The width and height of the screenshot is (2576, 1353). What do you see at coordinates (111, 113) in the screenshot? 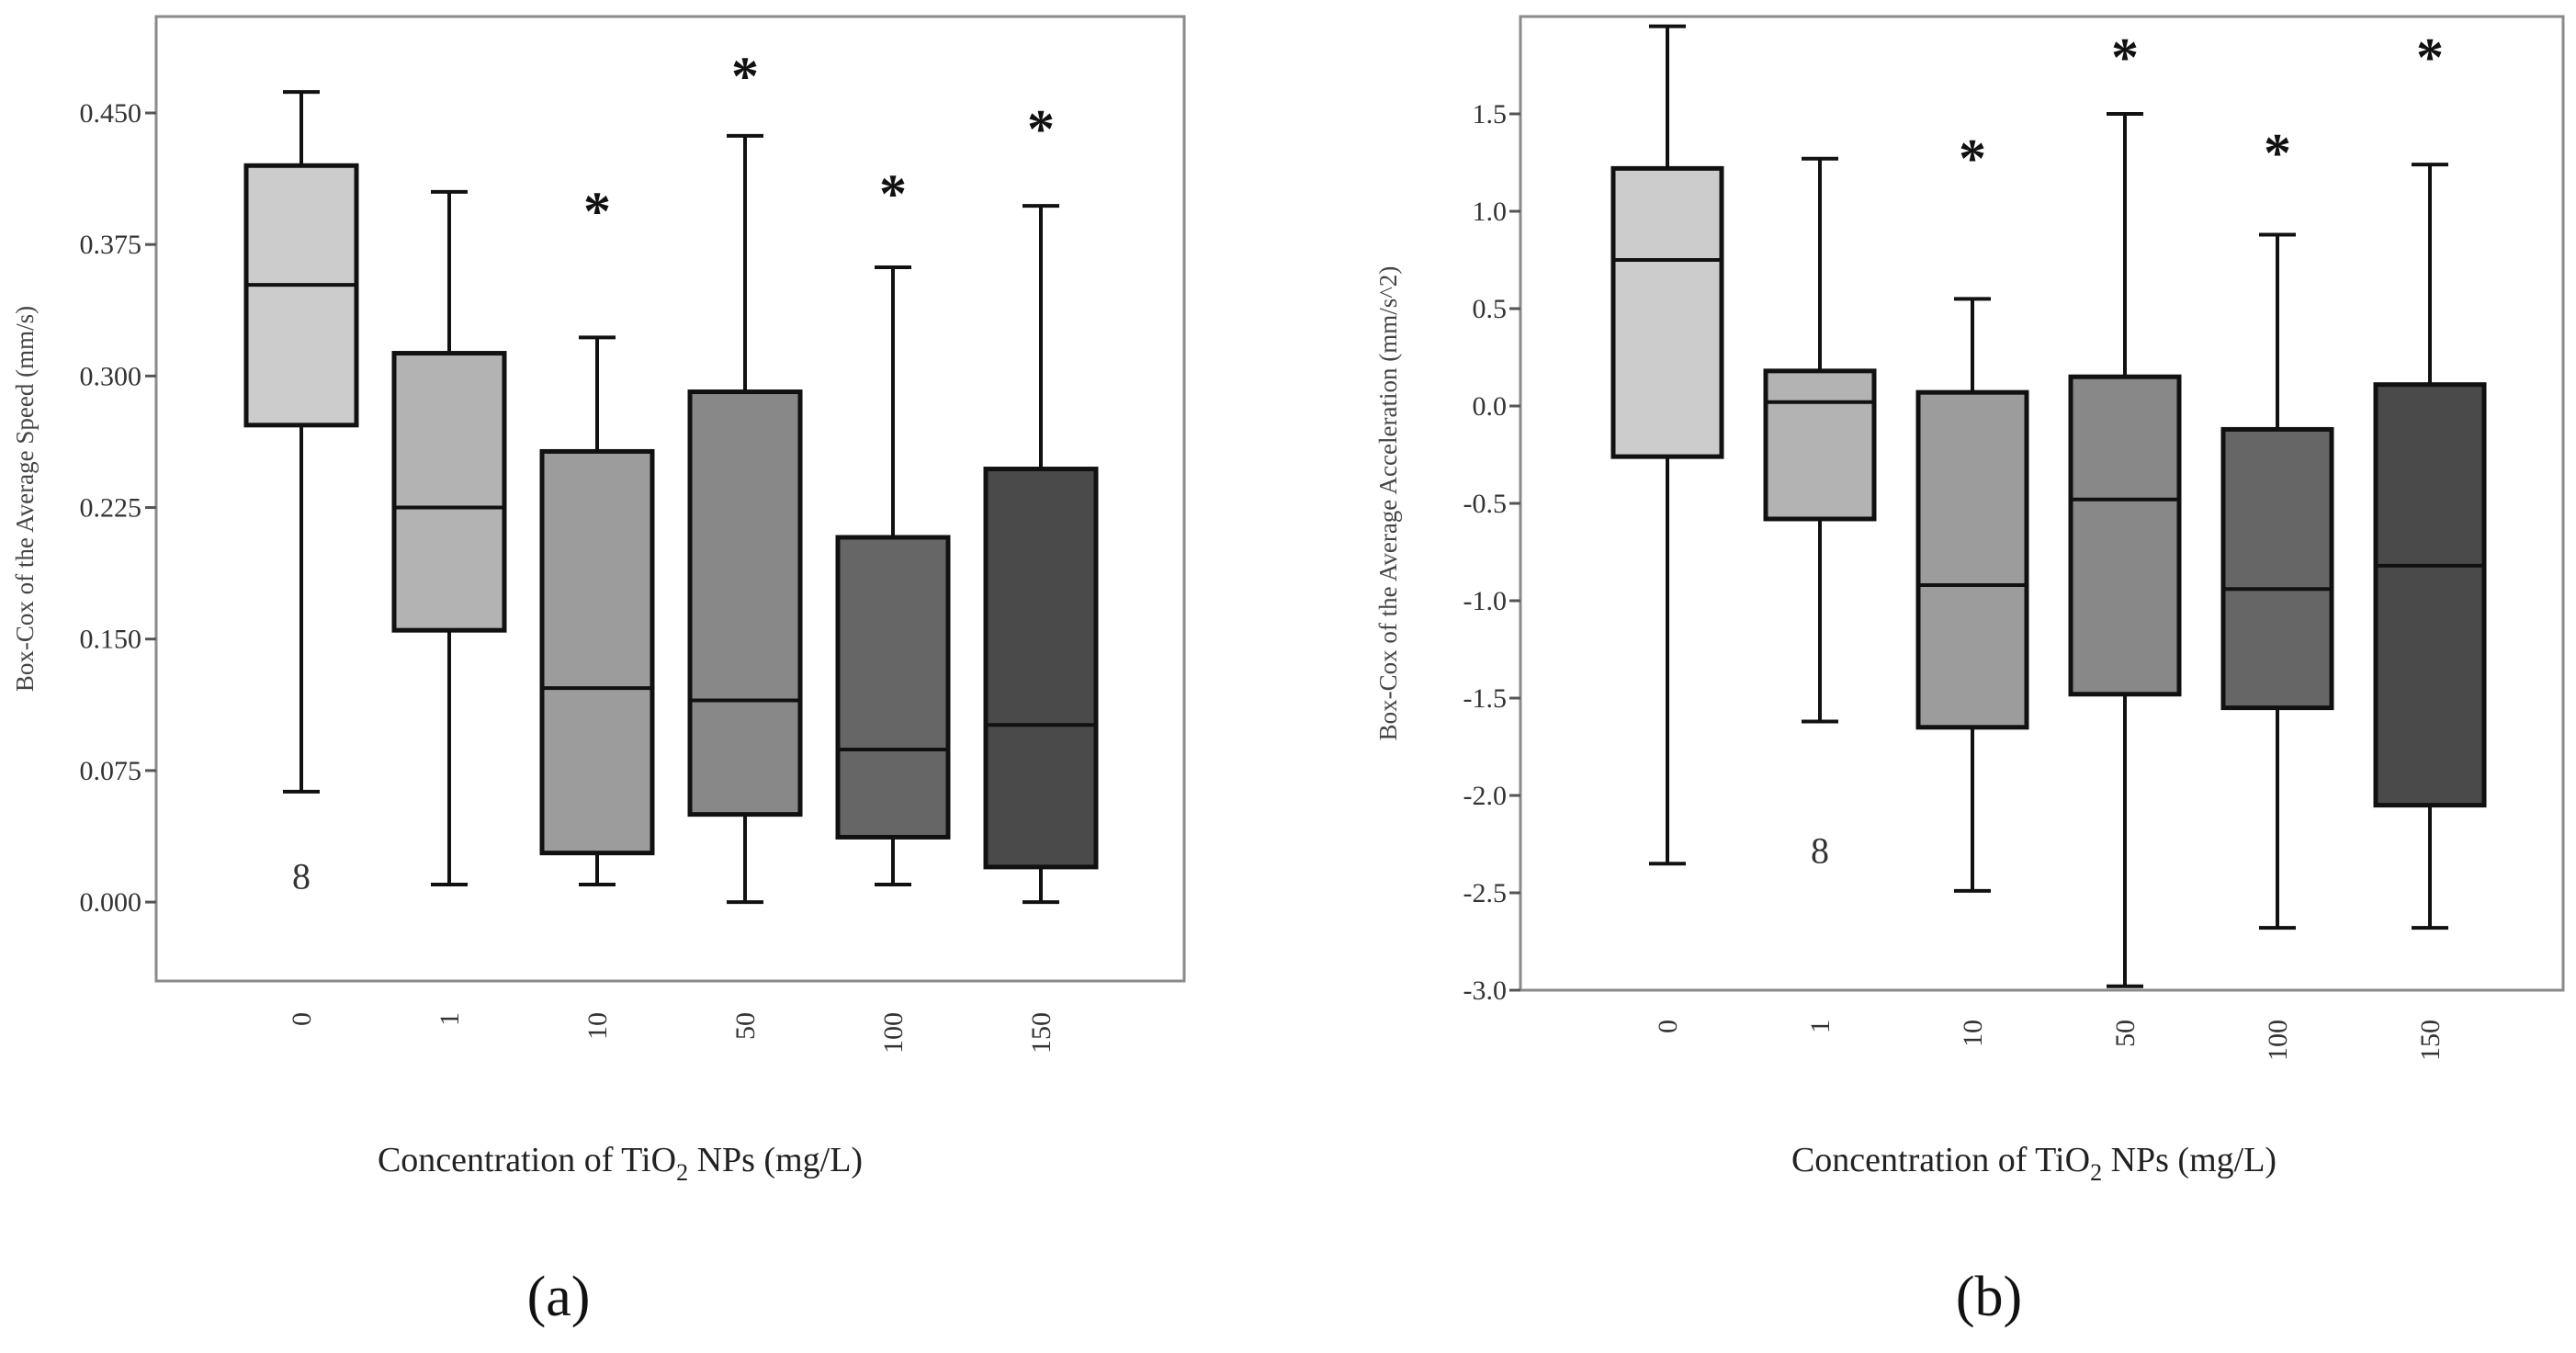
I see `y-tick-label: 0.450` at bounding box center [111, 113].